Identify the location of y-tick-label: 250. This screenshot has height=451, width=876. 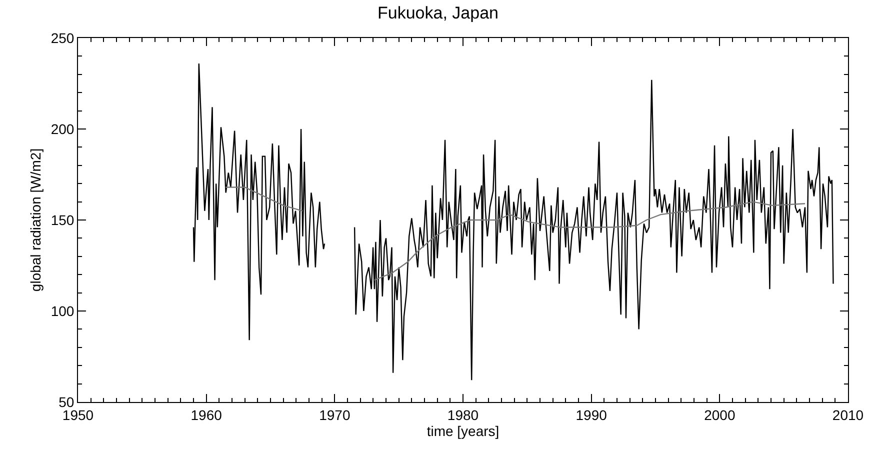
(62, 38).